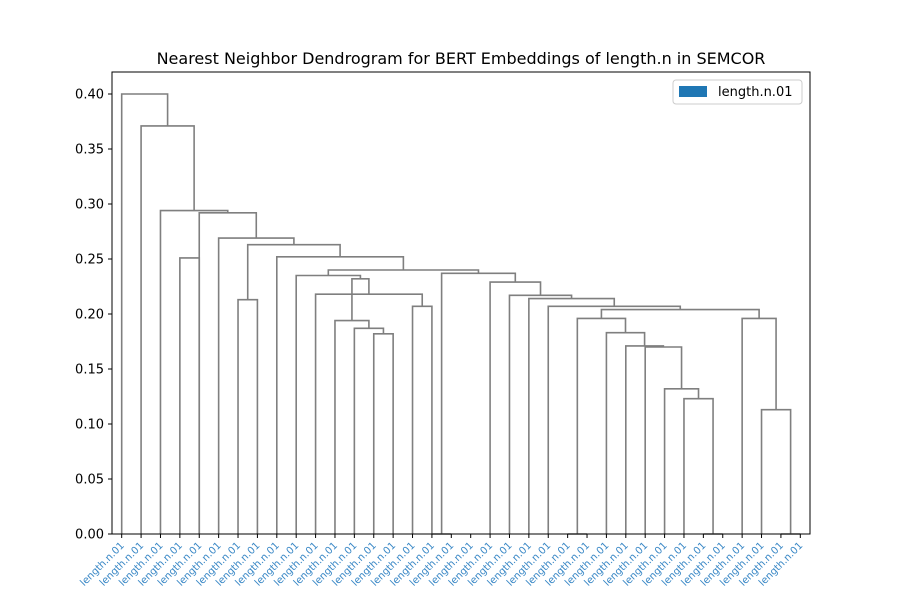  What do you see at coordinates (89, 480) in the screenshot?
I see `y-tick-label: 0.05` at bounding box center [89, 480].